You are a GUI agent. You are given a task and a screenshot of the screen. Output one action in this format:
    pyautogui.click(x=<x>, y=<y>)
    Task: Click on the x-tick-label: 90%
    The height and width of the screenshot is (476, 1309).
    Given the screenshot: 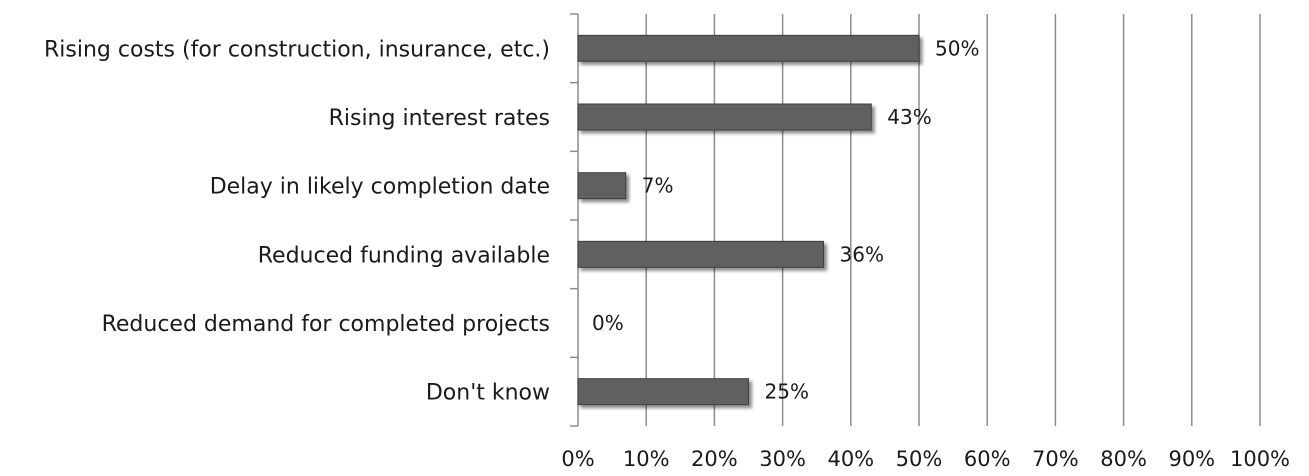 What is the action you would take?
    pyautogui.click(x=1191, y=459)
    